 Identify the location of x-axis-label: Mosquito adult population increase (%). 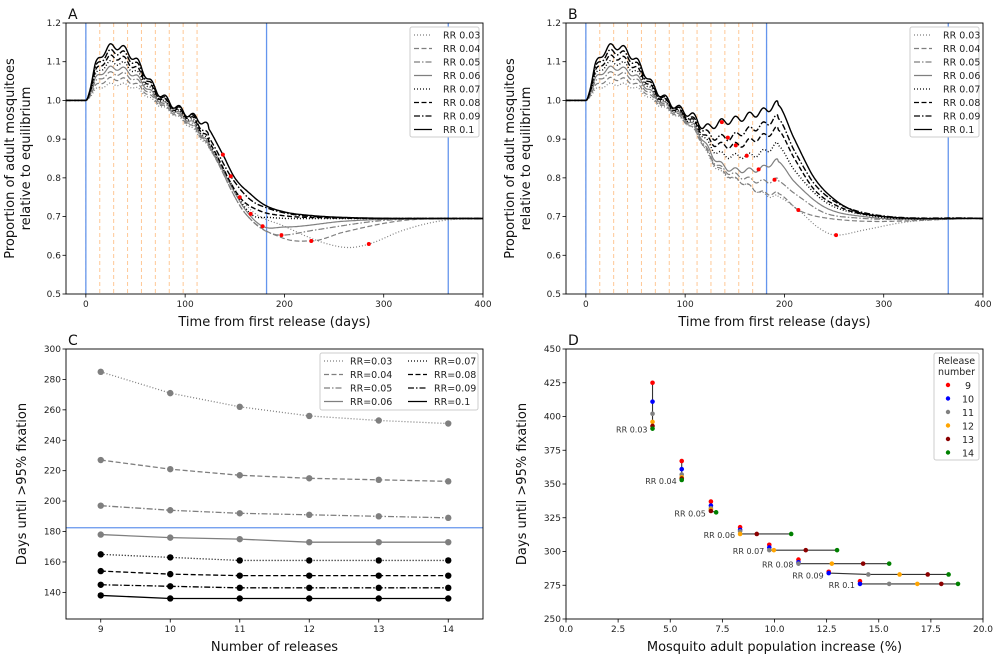
(774, 647).